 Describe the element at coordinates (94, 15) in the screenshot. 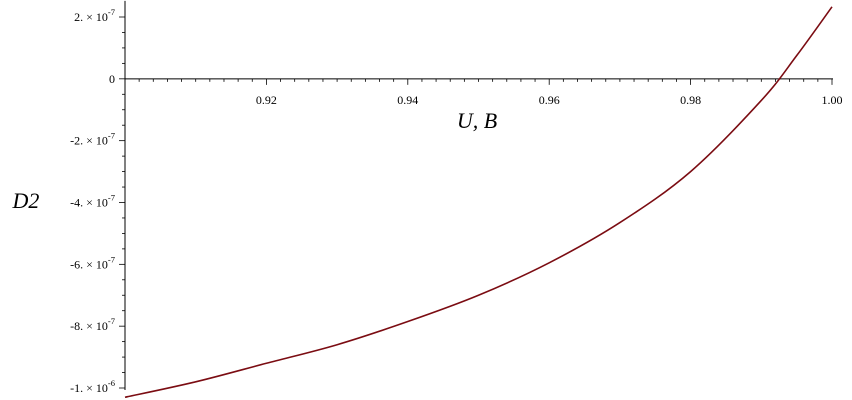

I see `y-tick-label: 2. × 10-7` at that location.